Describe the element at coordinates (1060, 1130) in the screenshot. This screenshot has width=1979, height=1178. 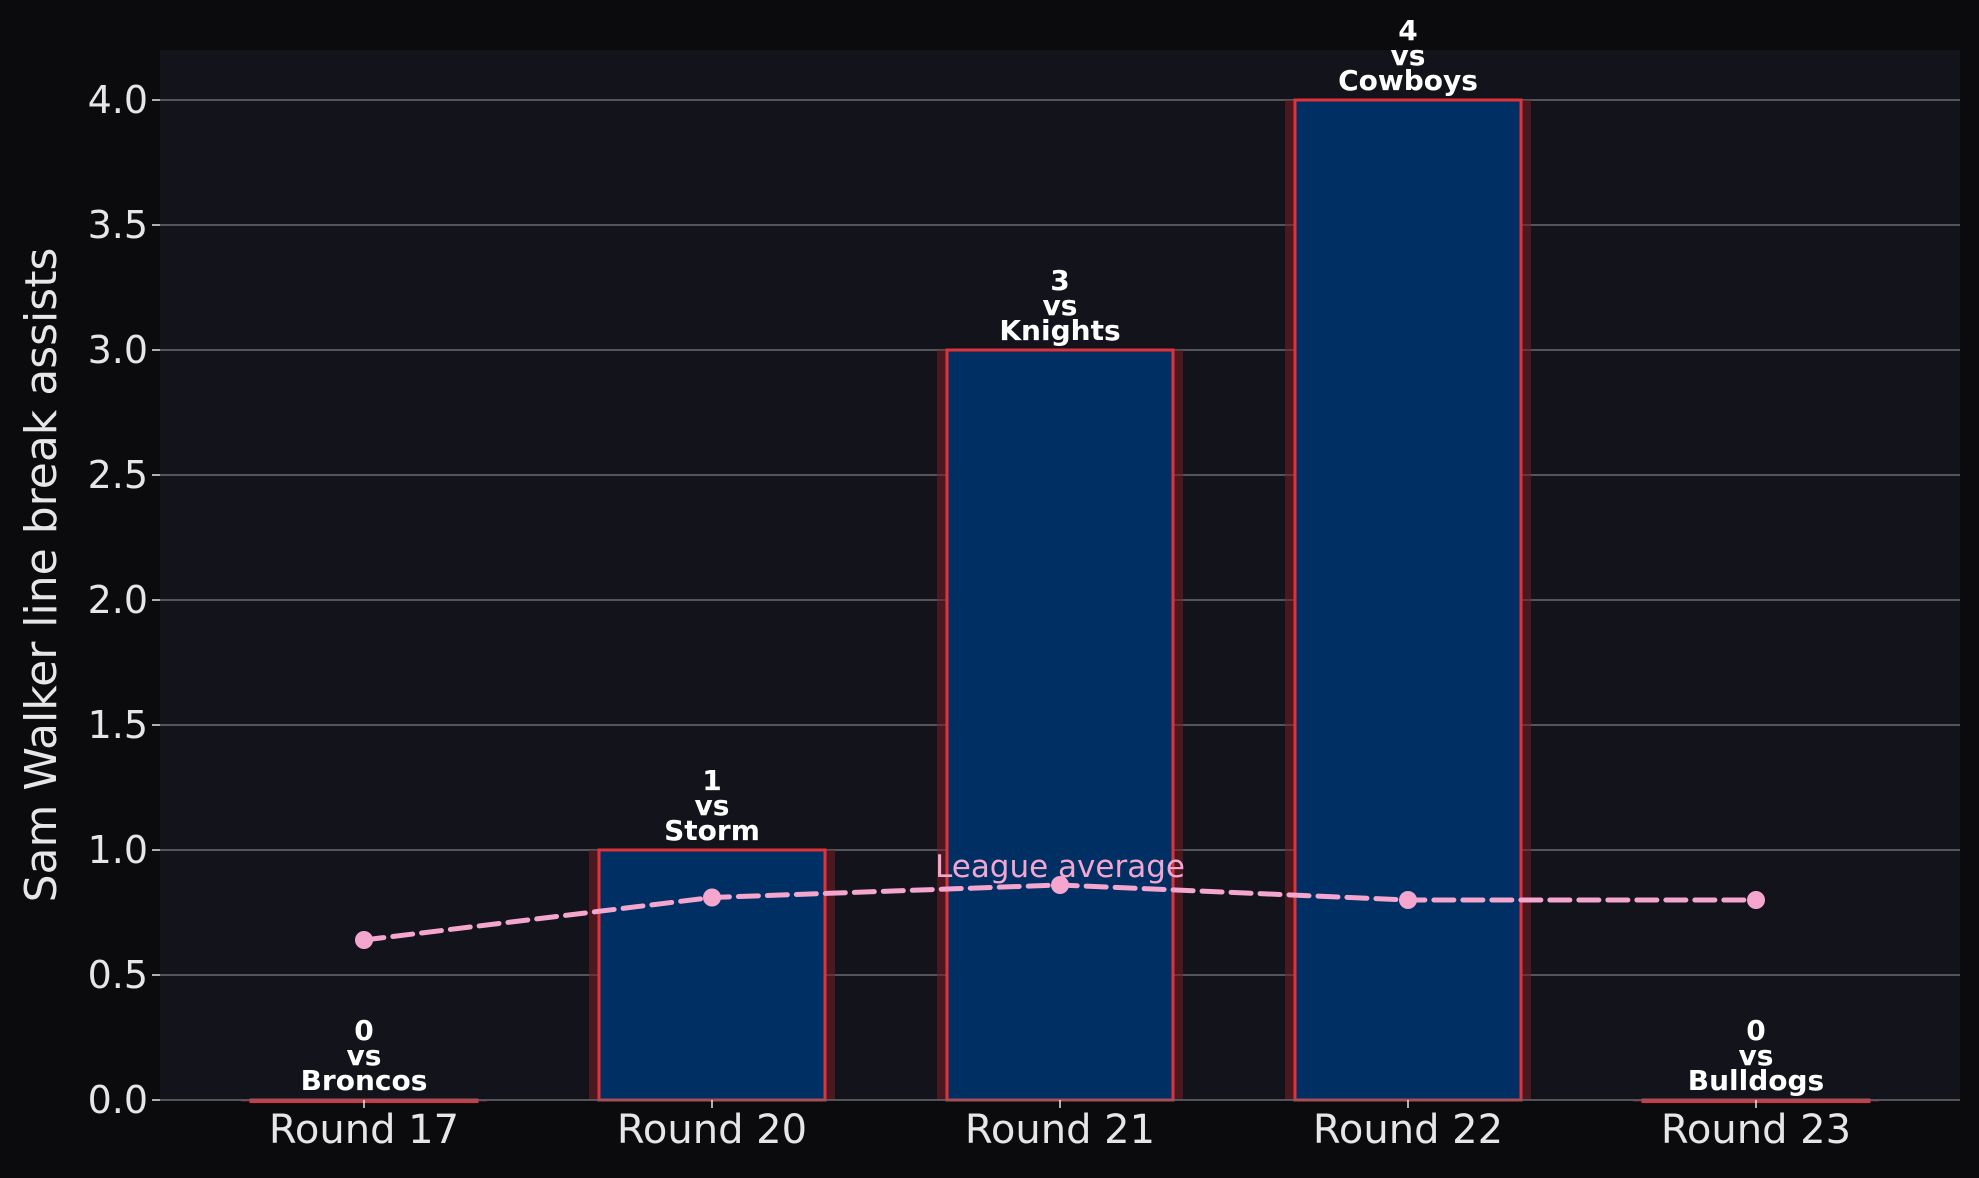
I see `x-tick-label: Round 21` at that location.